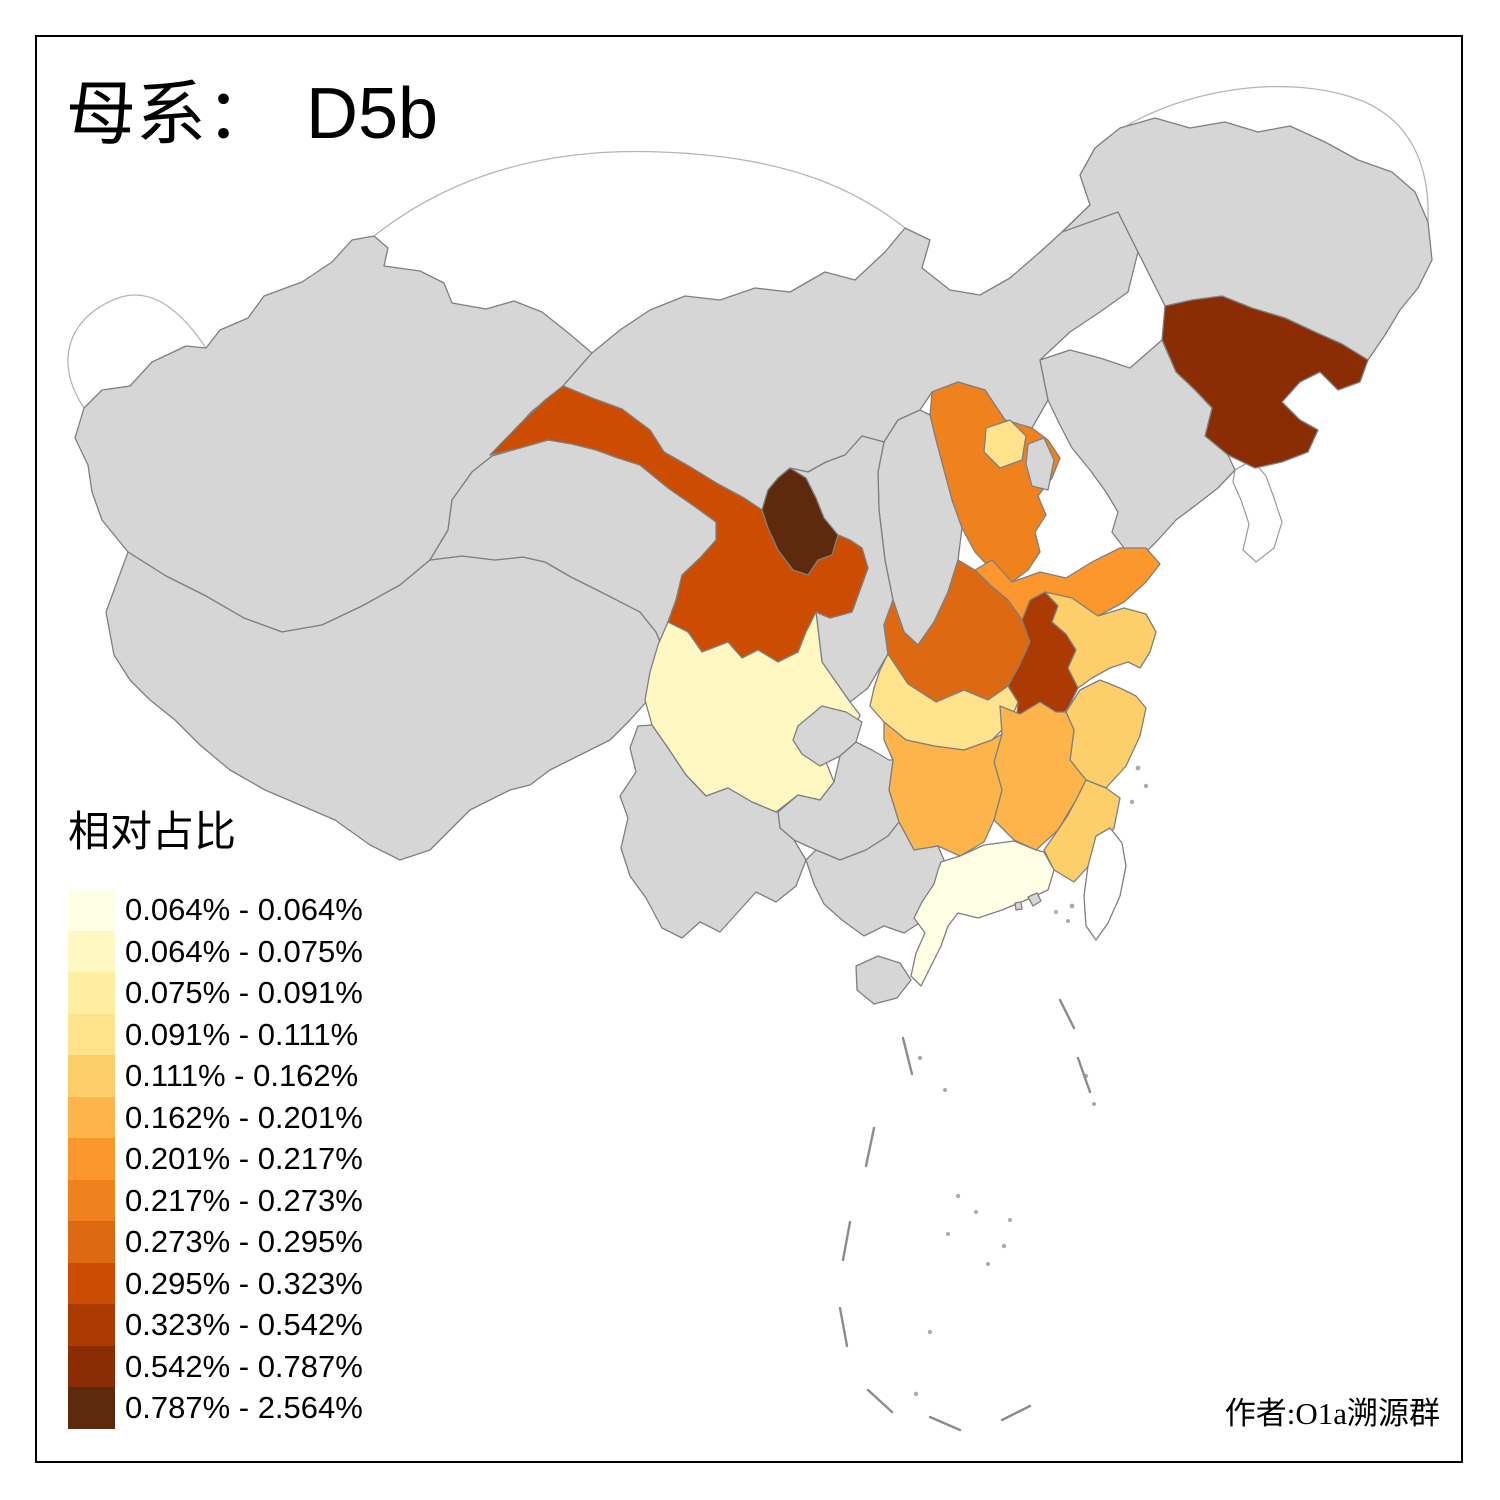 The height and width of the screenshot is (1500, 1500). I want to click on legend-label: 0.295% - 0.323%, so click(244, 1283).